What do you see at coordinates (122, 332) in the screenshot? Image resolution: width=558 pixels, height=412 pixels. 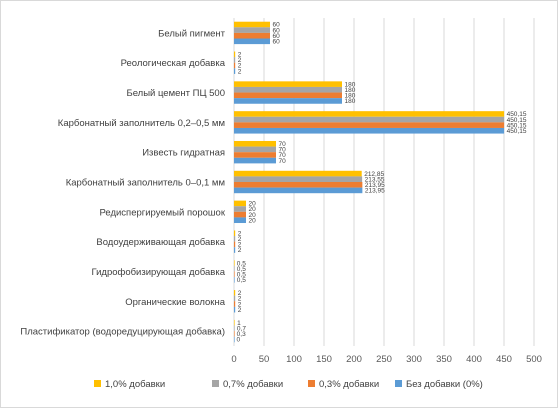 I see `category-label: Пластификатор (водоредуцирующая добавка)` at bounding box center [122, 332].